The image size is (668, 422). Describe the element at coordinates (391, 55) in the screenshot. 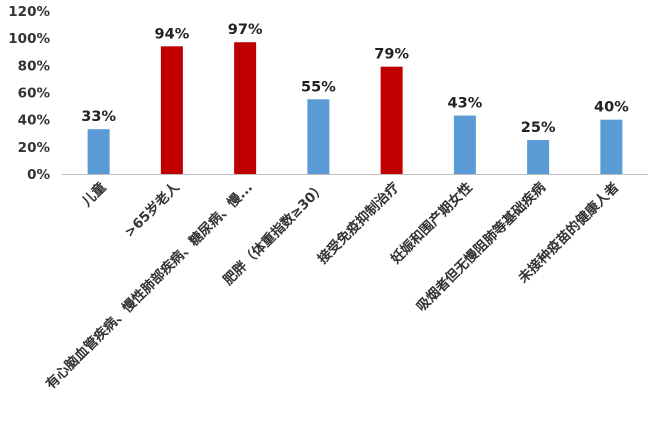

I see `data-label: 79%` at that location.